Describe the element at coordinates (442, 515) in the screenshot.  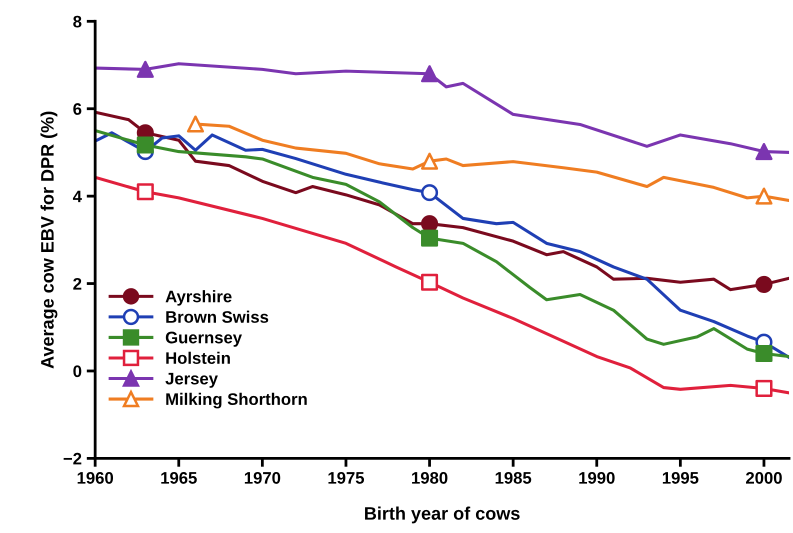
I see `x-axis-title: Birth year of cows` at that location.